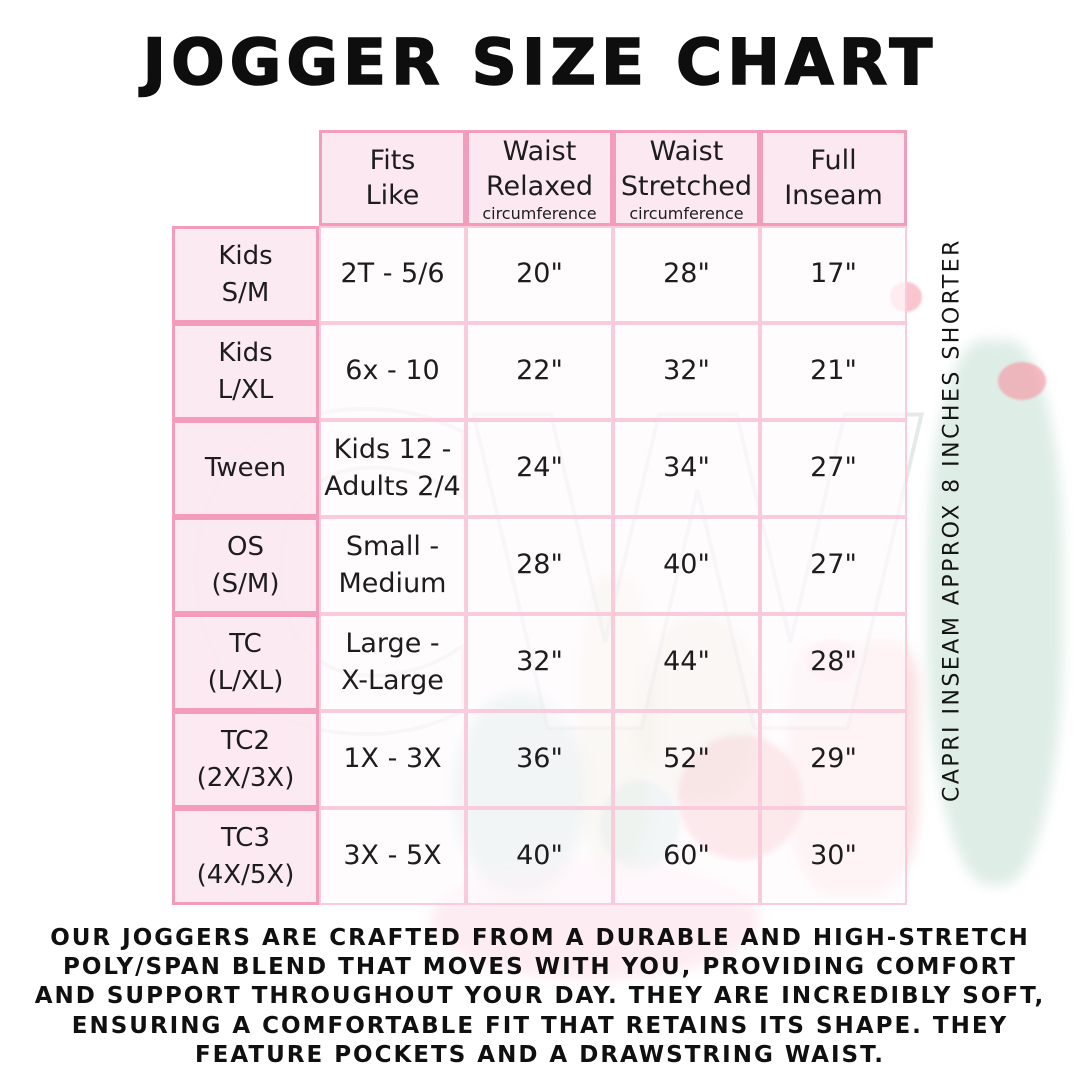  I want to click on header-label: Full Inseam, so click(833, 177).